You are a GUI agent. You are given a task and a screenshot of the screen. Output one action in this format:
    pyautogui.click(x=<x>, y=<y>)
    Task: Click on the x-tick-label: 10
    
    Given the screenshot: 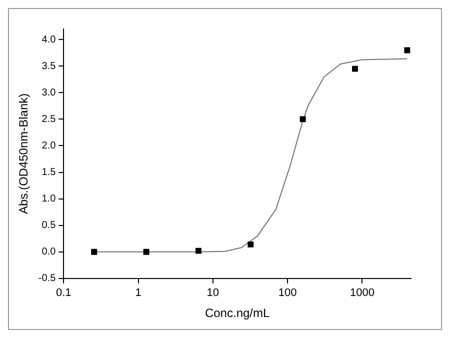 What is the action you would take?
    pyautogui.click(x=213, y=293)
    